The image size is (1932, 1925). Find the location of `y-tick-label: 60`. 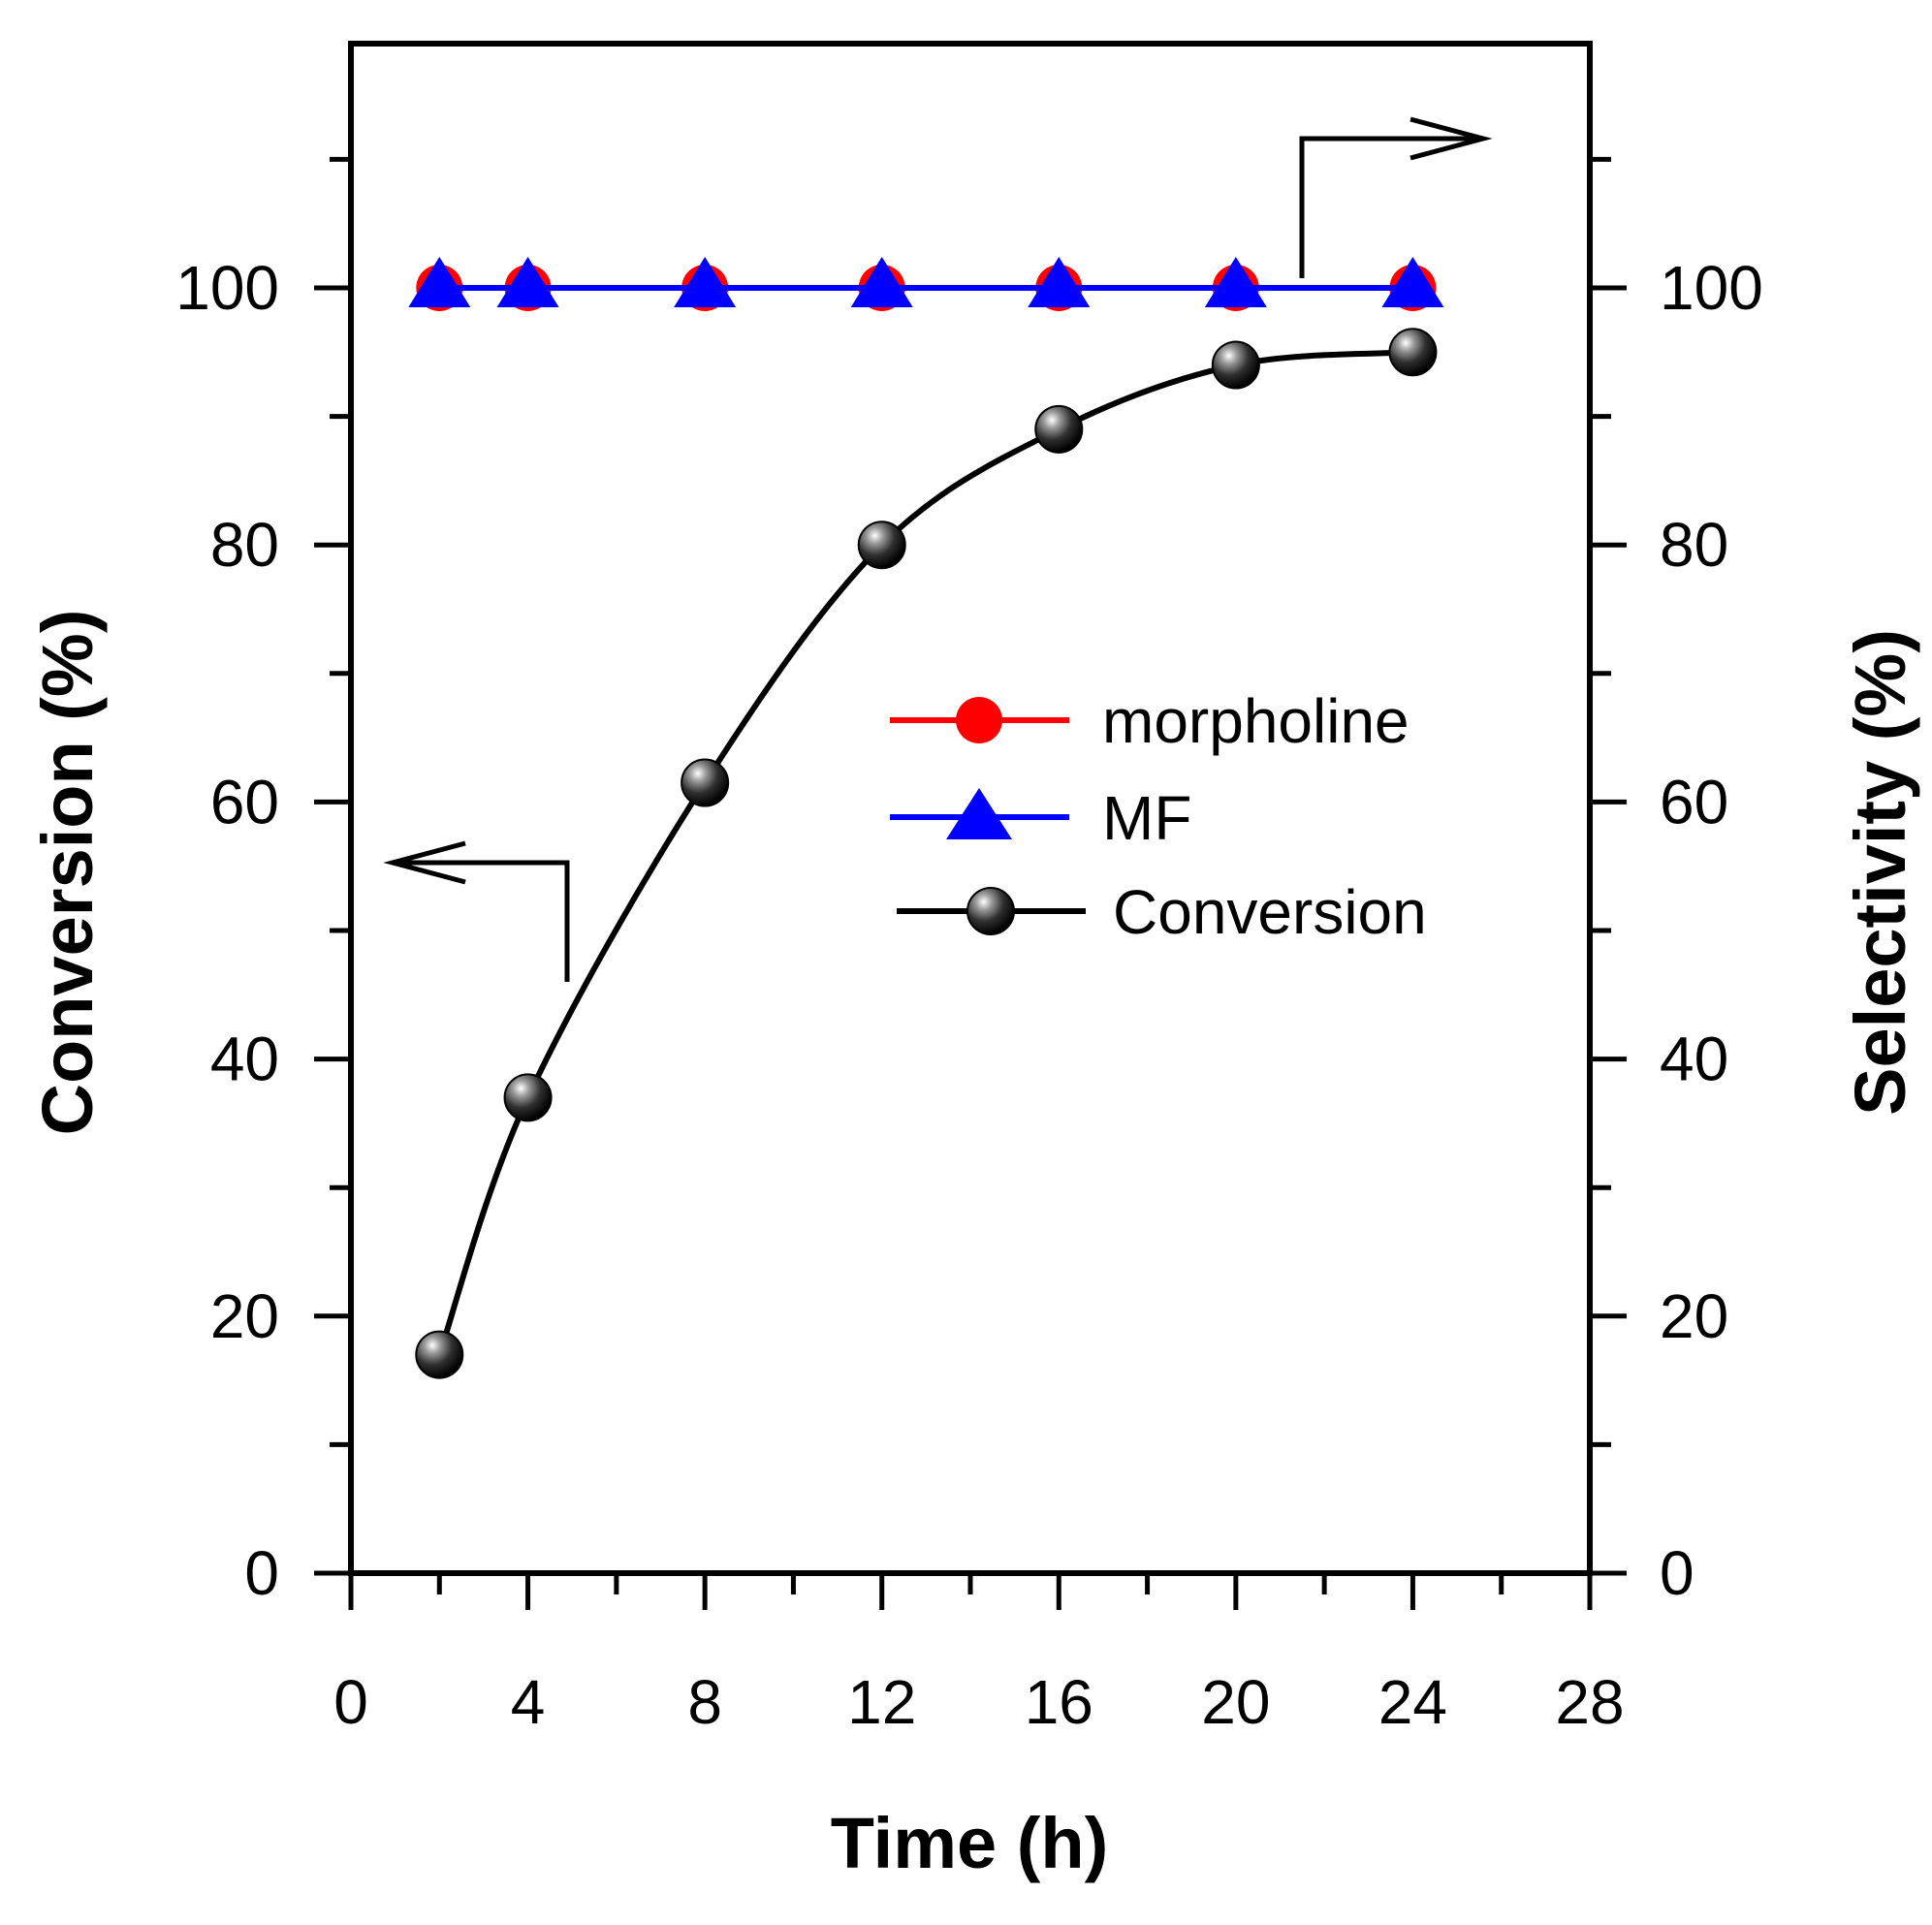

y-tick-label: 60 is located at coordinates (244, 802).